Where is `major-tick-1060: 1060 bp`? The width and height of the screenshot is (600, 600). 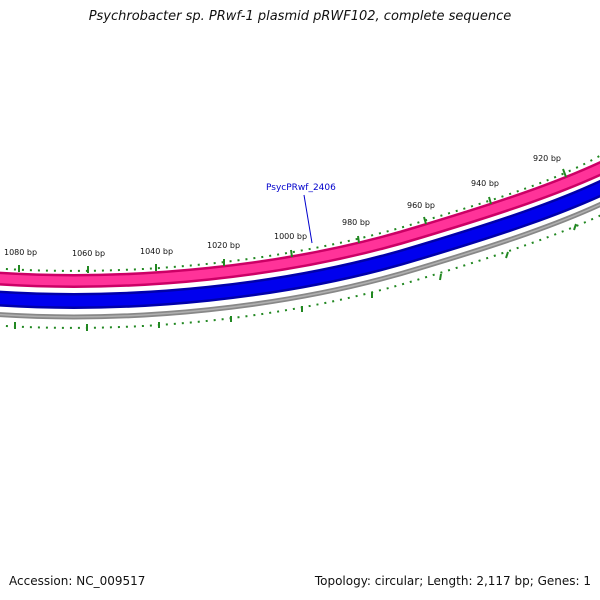 major-tick-1060: 1060 bp is located at coordinates (88, 290).